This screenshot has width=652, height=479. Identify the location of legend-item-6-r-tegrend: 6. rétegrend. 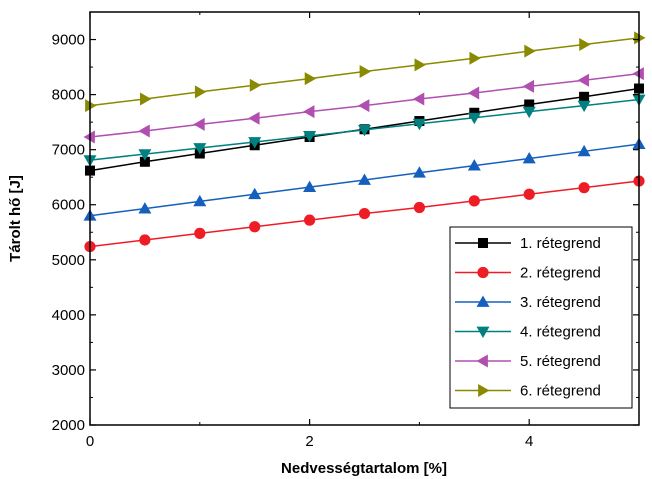
(528, 391).